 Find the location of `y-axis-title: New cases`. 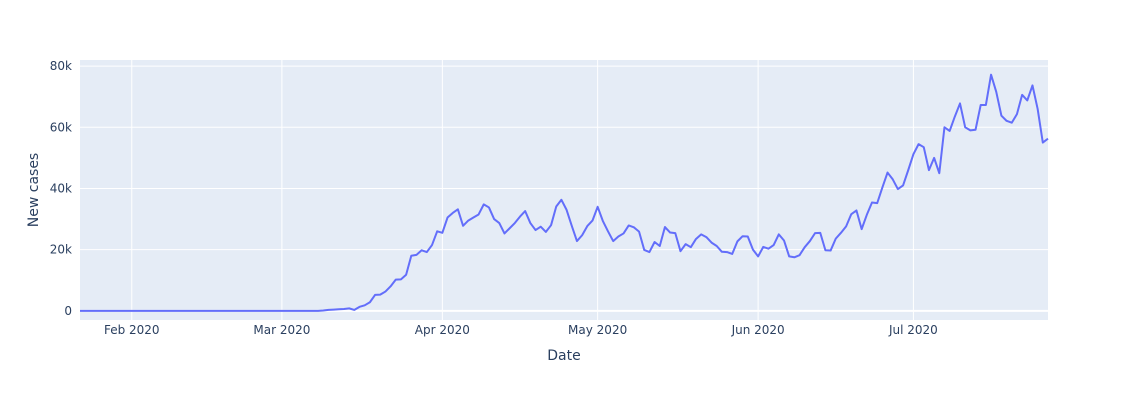

y-axis-title: New cases is located at coordinates (34, 190).